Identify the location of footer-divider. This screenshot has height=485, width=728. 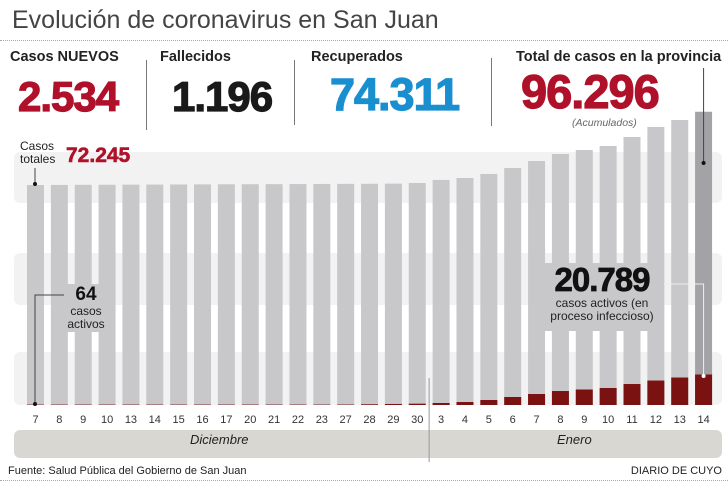
(364, 480).